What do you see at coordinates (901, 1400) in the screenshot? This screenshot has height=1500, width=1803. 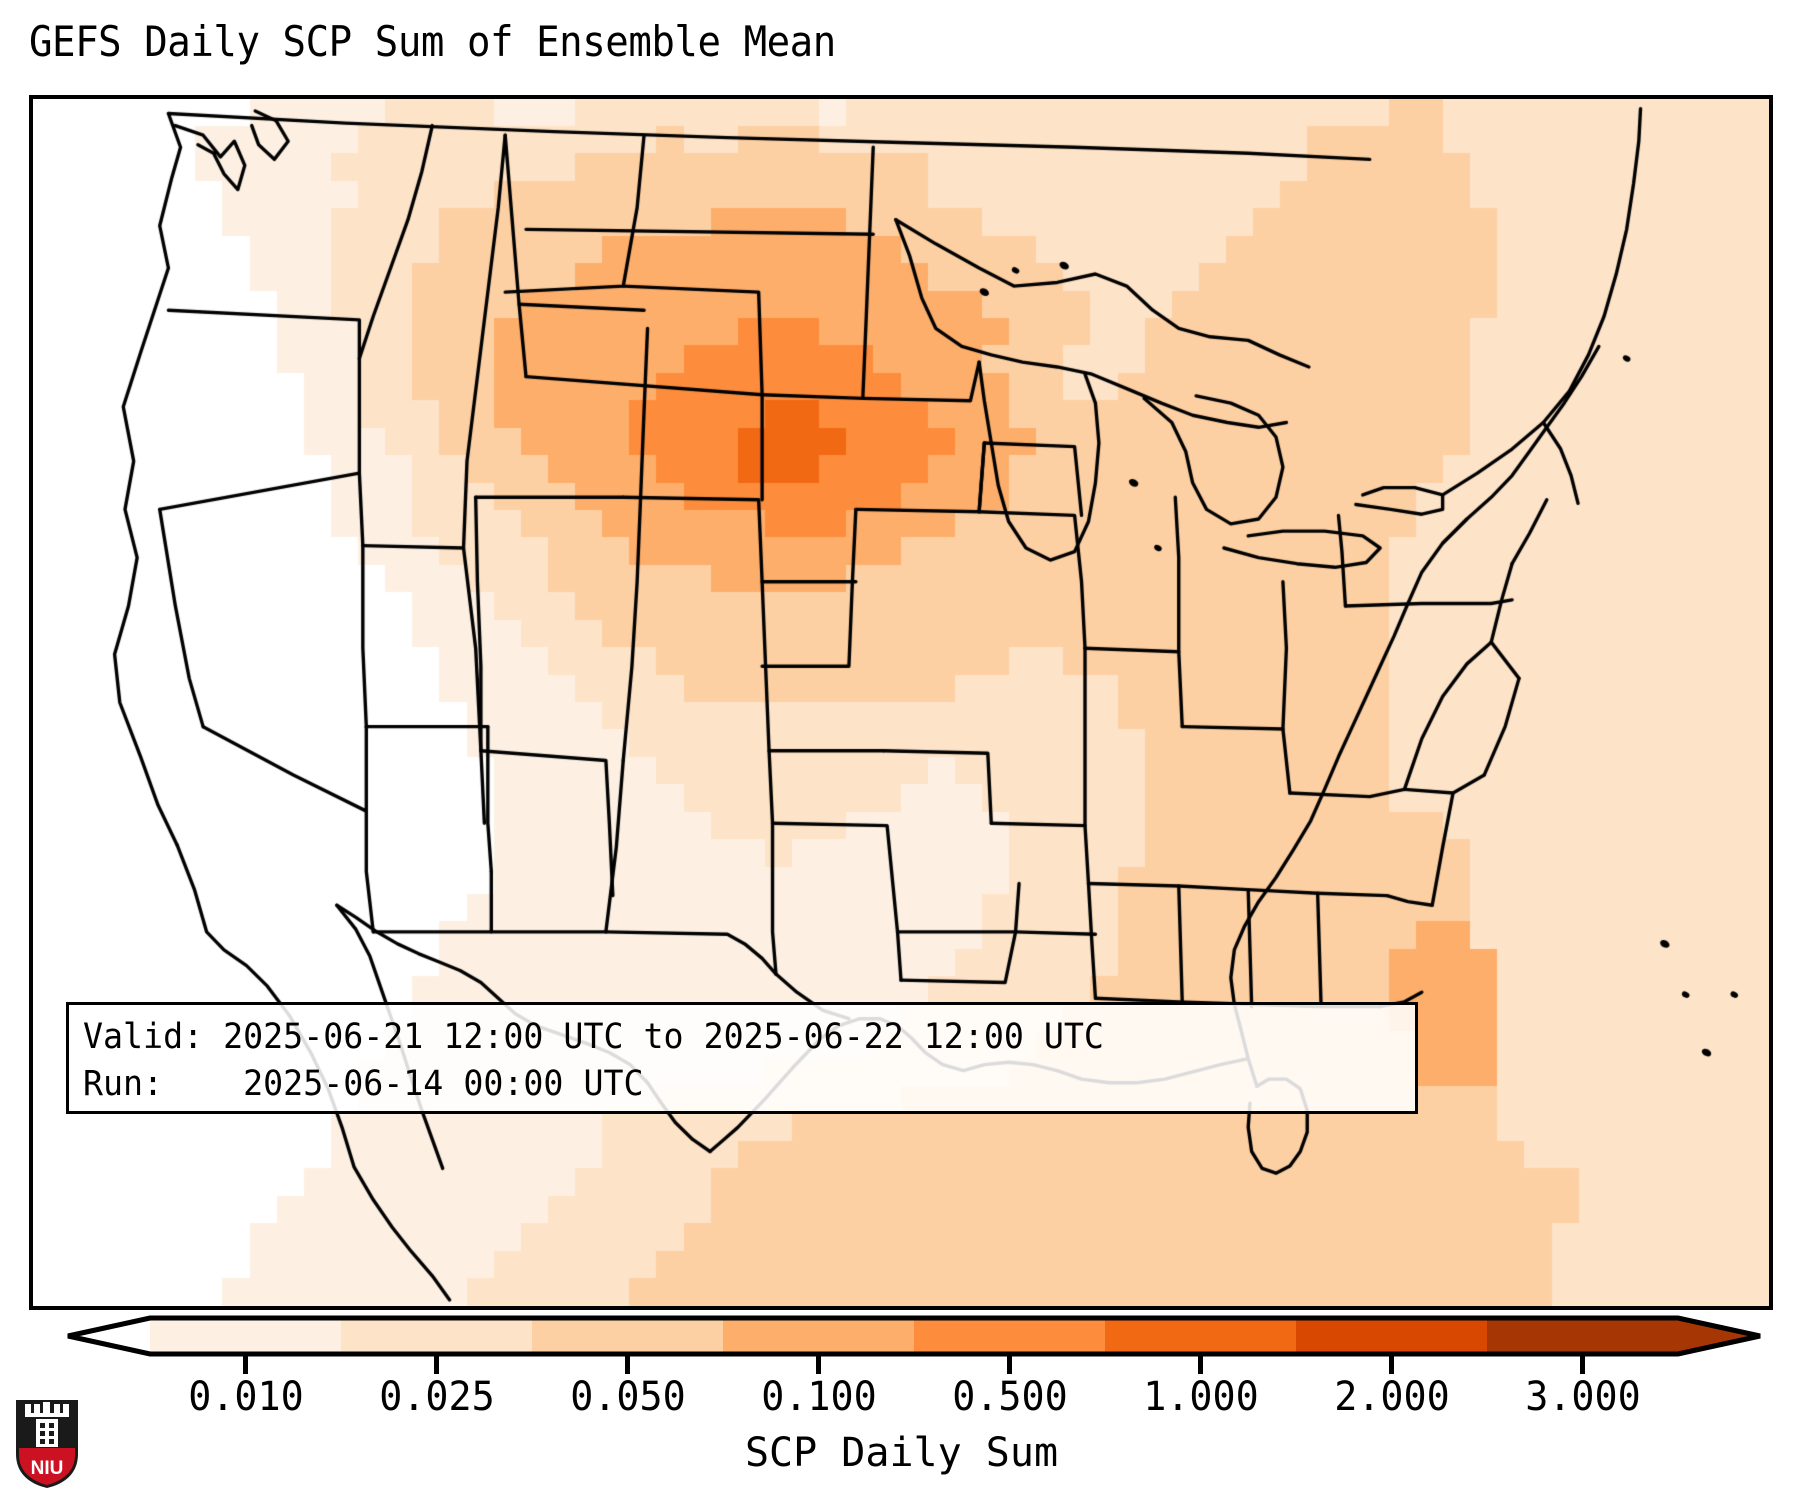 I see `colorbar-tick-labels: 0.010 0.025 0.050 0.100 0.500 1.000 2.000 3.000` at bounding box center [901, 1400].